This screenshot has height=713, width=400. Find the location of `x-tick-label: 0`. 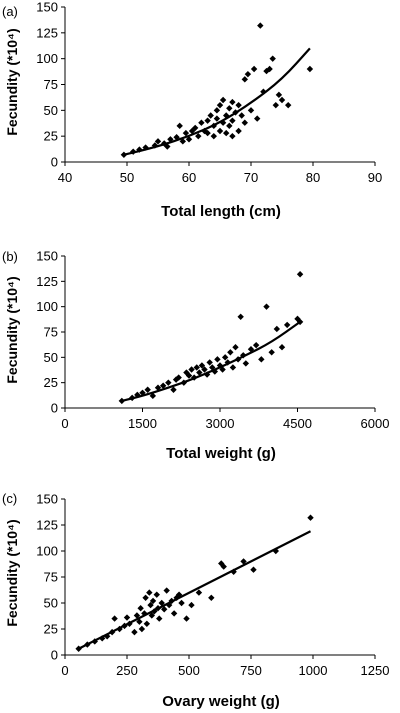

x-tick-label: 0 is located at coordinates (64, 423).